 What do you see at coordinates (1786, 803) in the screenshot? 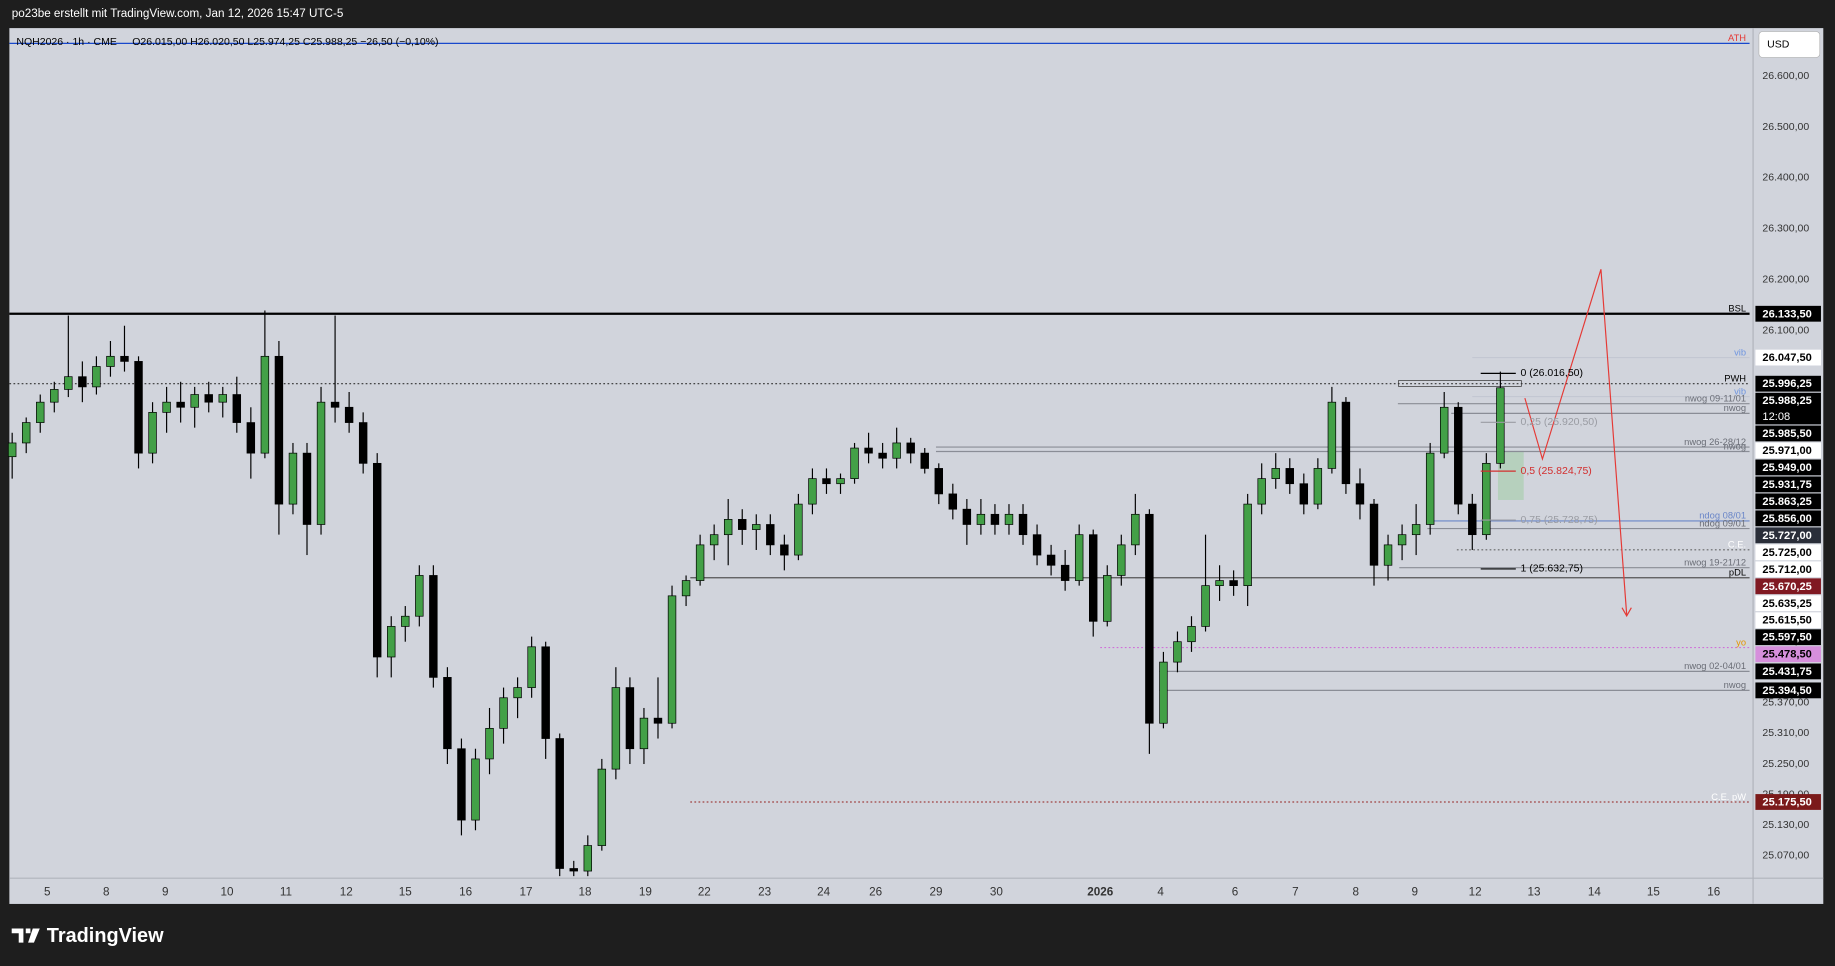
I see `price-label: 25.175,50` at bounding box center [1786, 803].